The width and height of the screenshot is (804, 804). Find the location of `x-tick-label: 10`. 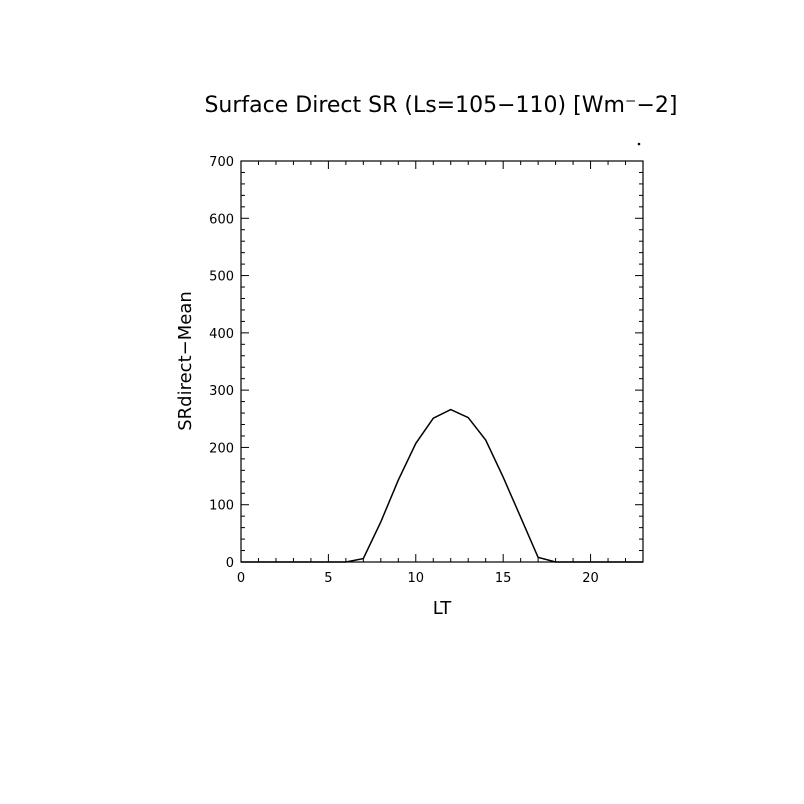

x-tick-label: 10 is located at coordinates (416, 578).